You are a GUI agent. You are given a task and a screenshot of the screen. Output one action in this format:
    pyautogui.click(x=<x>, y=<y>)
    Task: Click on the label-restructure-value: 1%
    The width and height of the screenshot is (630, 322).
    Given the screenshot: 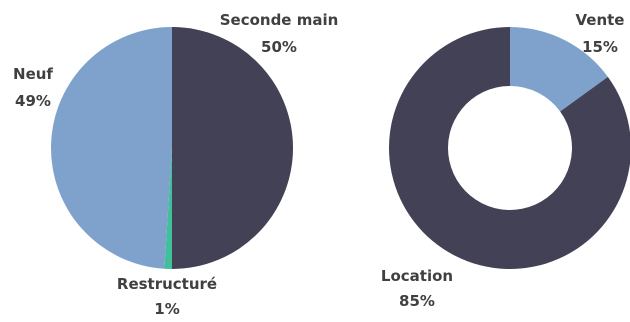 What is the action you would take?
    pyautogui.click(x=166, y=309)
    